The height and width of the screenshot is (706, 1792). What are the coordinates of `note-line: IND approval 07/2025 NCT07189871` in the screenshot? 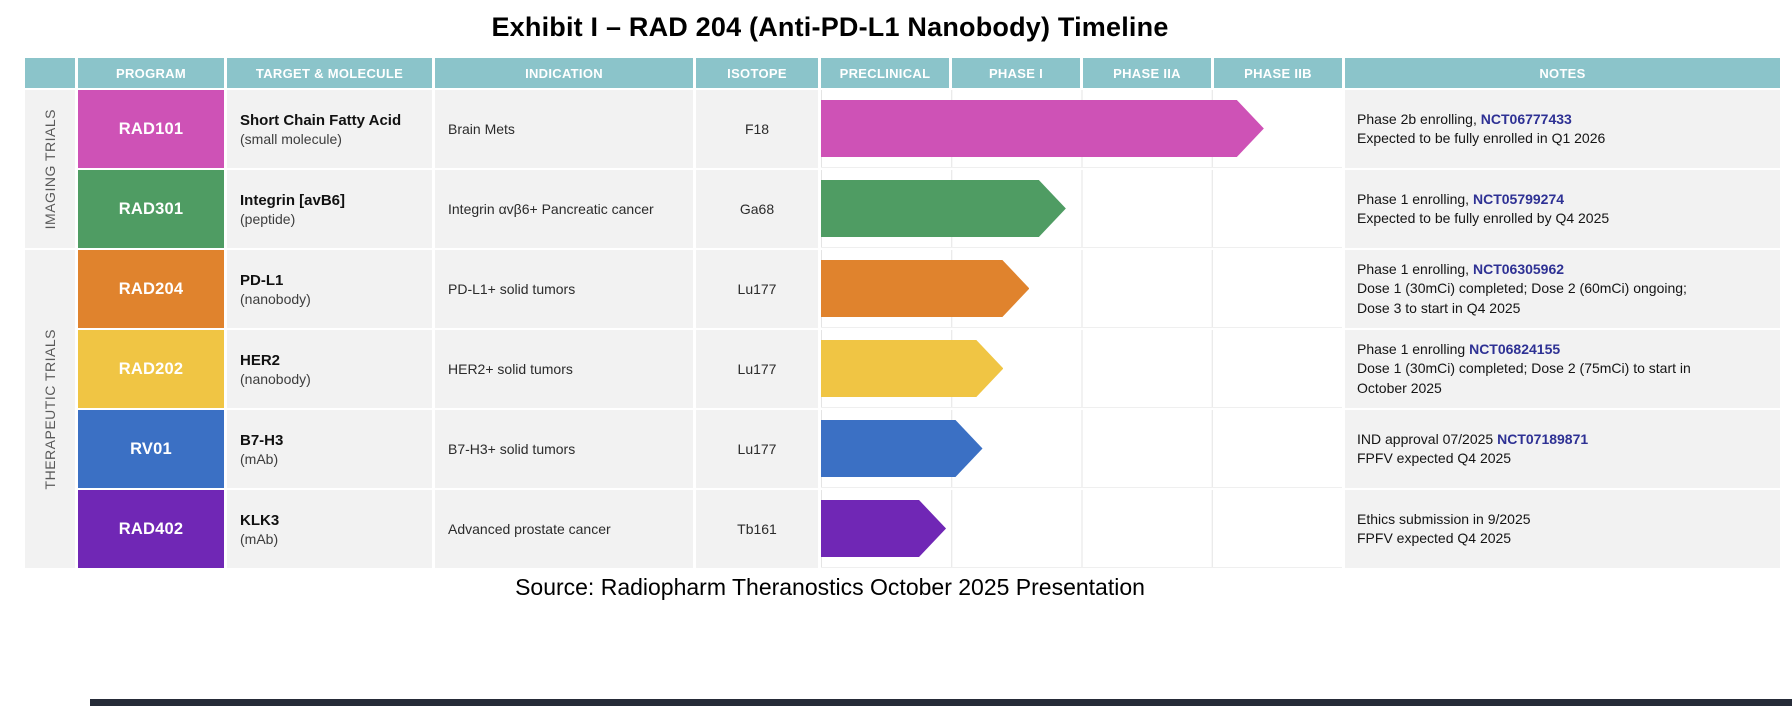 It's located at (1562, 439).